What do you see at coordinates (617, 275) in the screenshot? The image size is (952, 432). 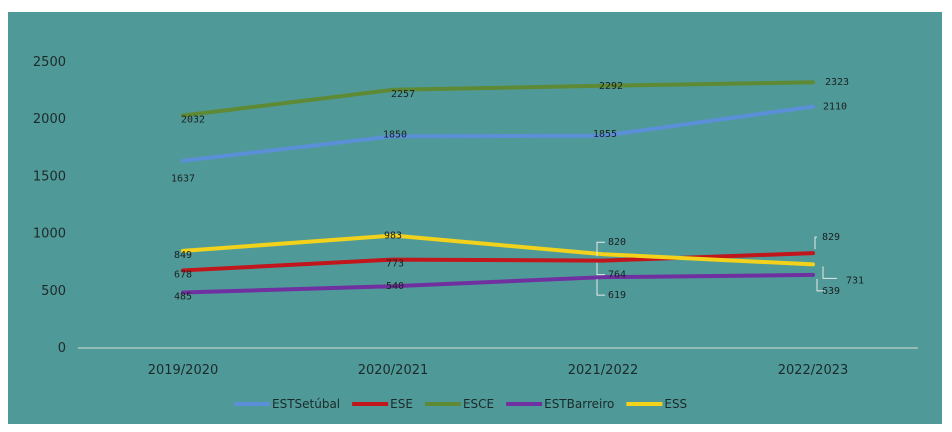 I see `data-label-ese: 764` at bounding box center [617, 275].